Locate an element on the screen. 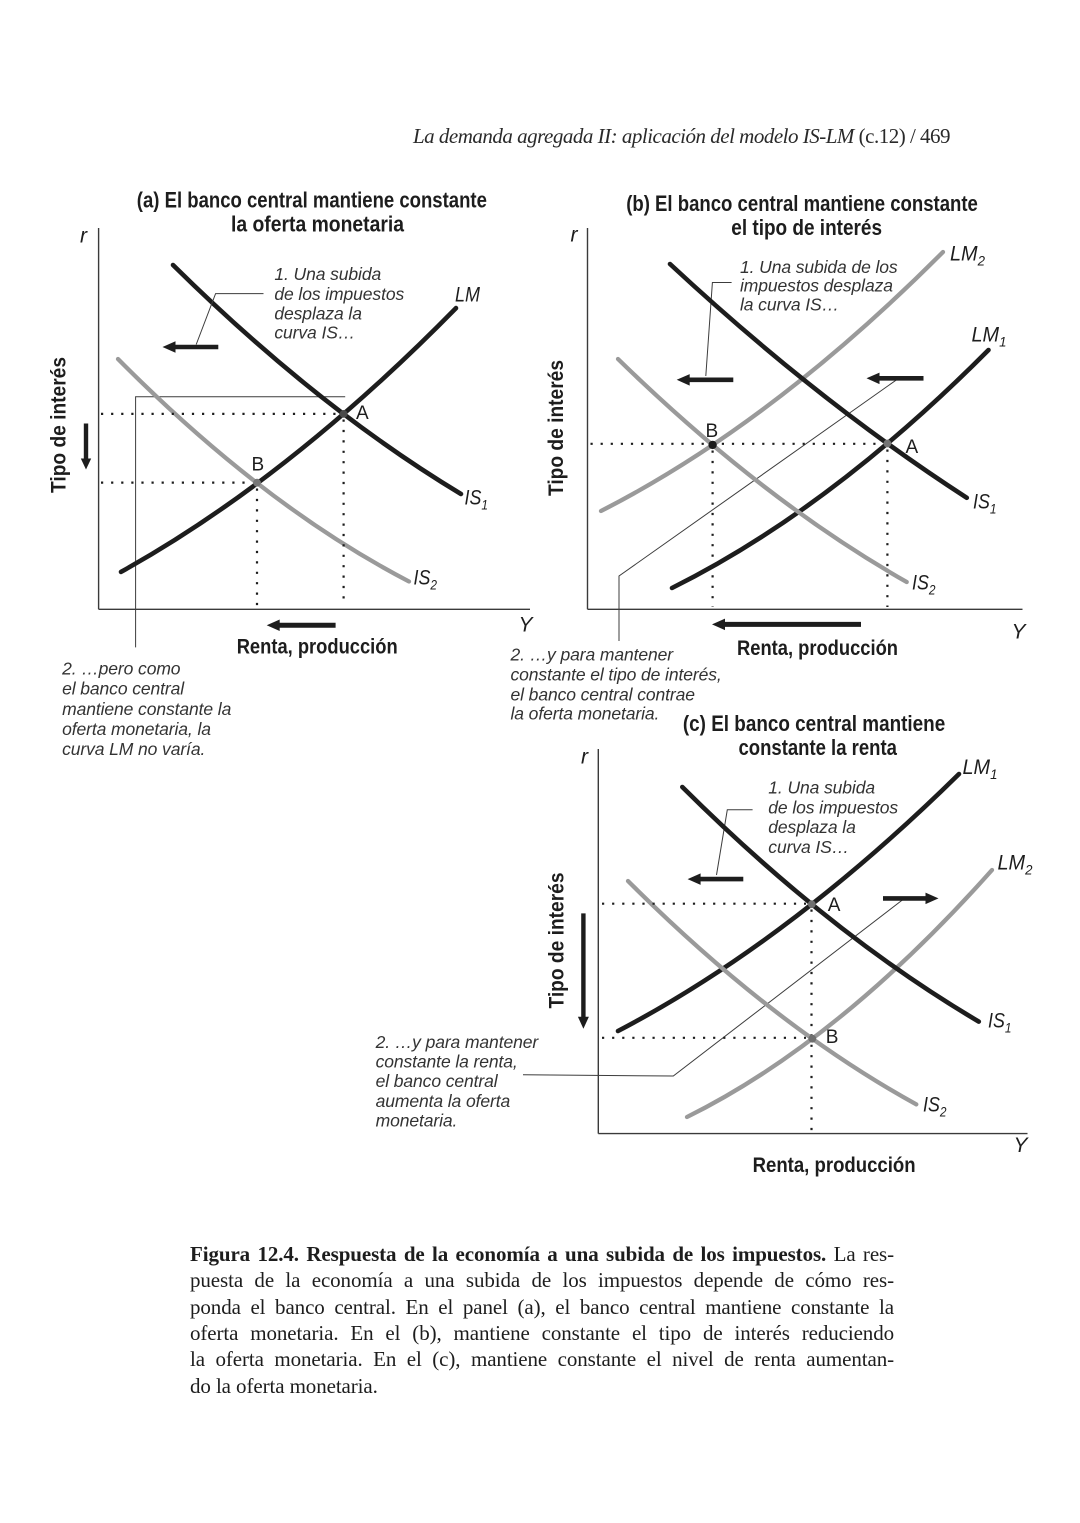 The image size is (1080, 1523). svg-text:(b) El banco central mantiene: (b) El banco central mantiene constante is located at coordinates (802, 203).